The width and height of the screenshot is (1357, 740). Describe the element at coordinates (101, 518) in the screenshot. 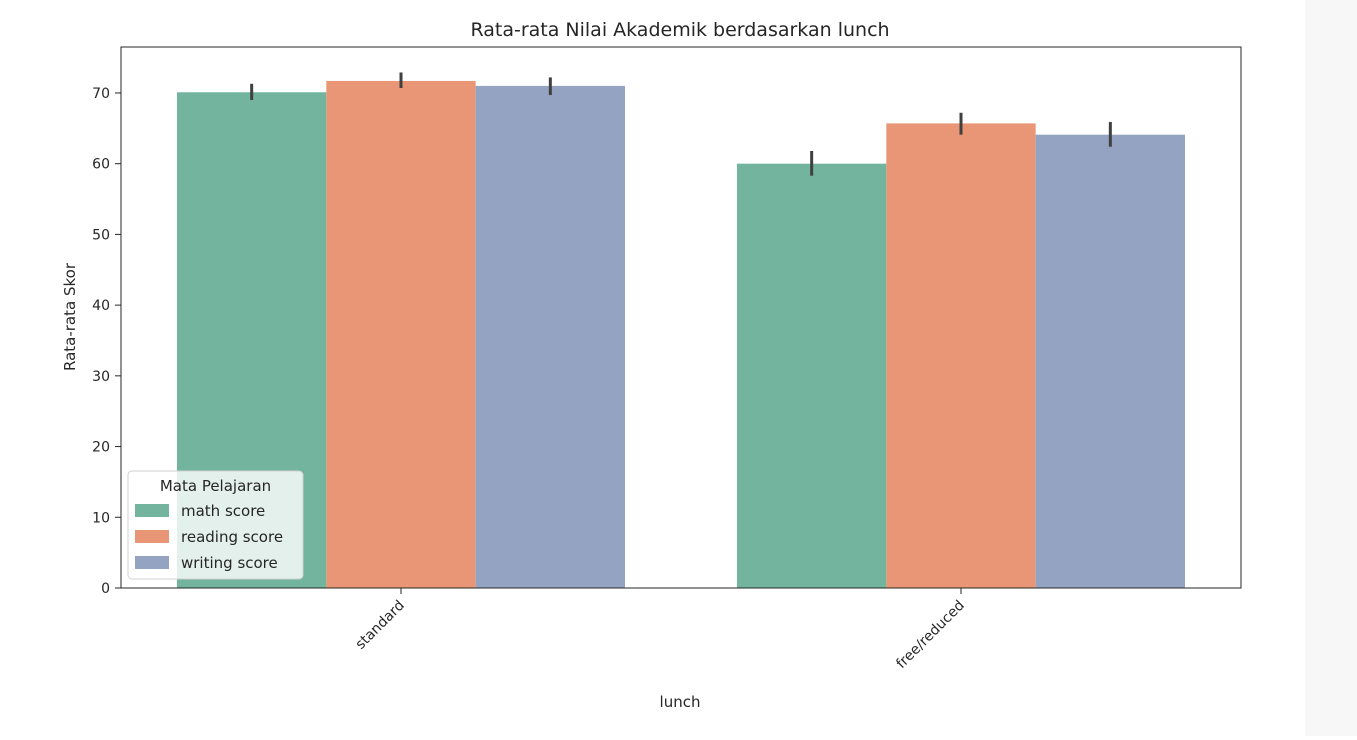

I see `y-tick-label: 10` at that location.